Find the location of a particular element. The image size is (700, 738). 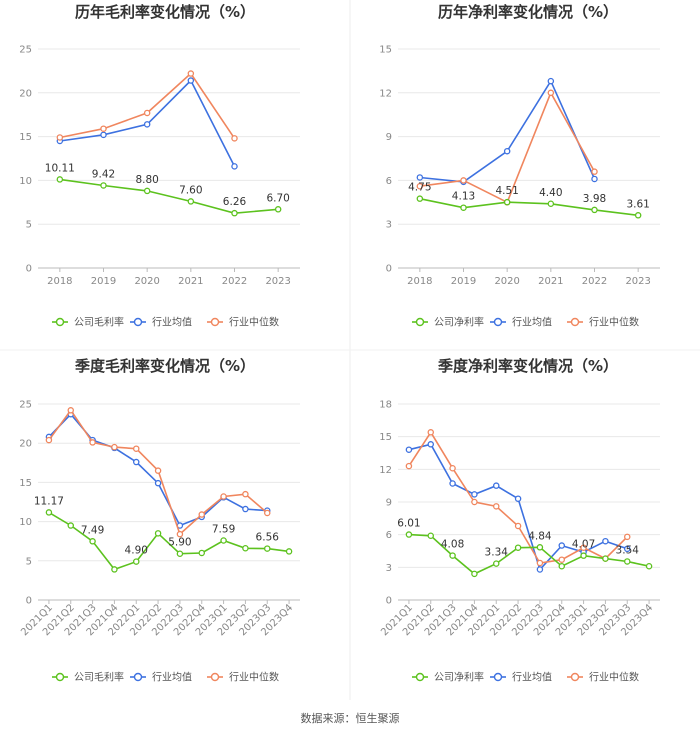

chart-title: 历年净利率变化情况（%） is located at coordinates (528, 12).